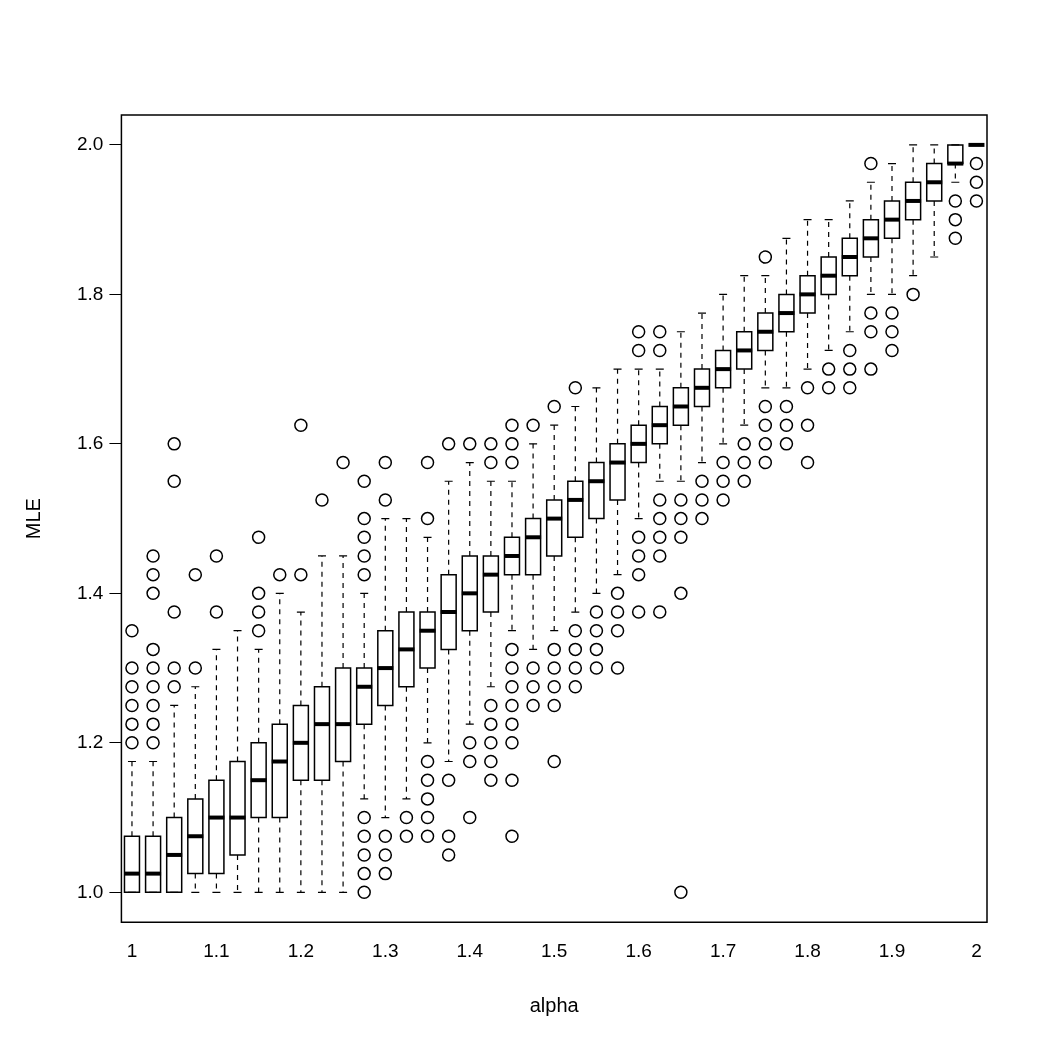  I want to click on x-tick-label: 1.3, so click(385, 950).